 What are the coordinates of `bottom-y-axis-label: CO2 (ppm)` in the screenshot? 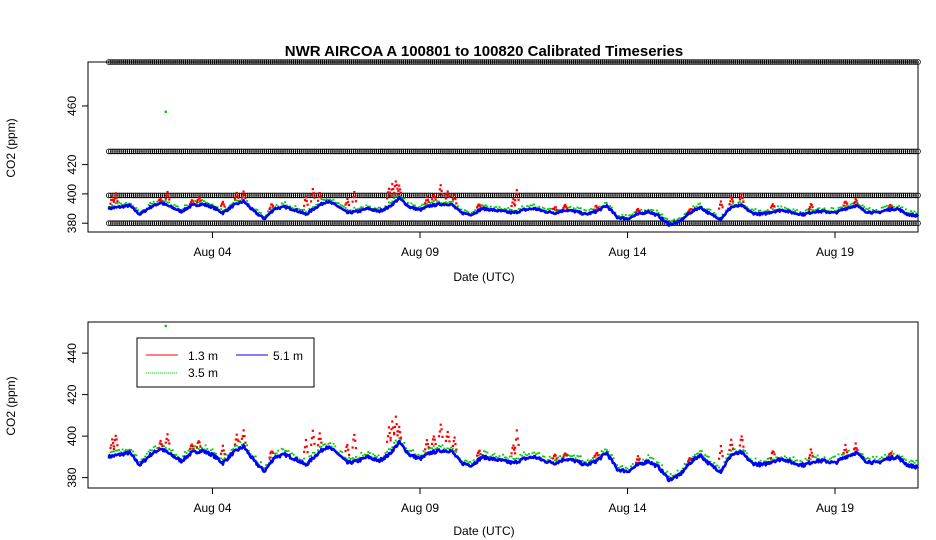 It's located at (11, 405).